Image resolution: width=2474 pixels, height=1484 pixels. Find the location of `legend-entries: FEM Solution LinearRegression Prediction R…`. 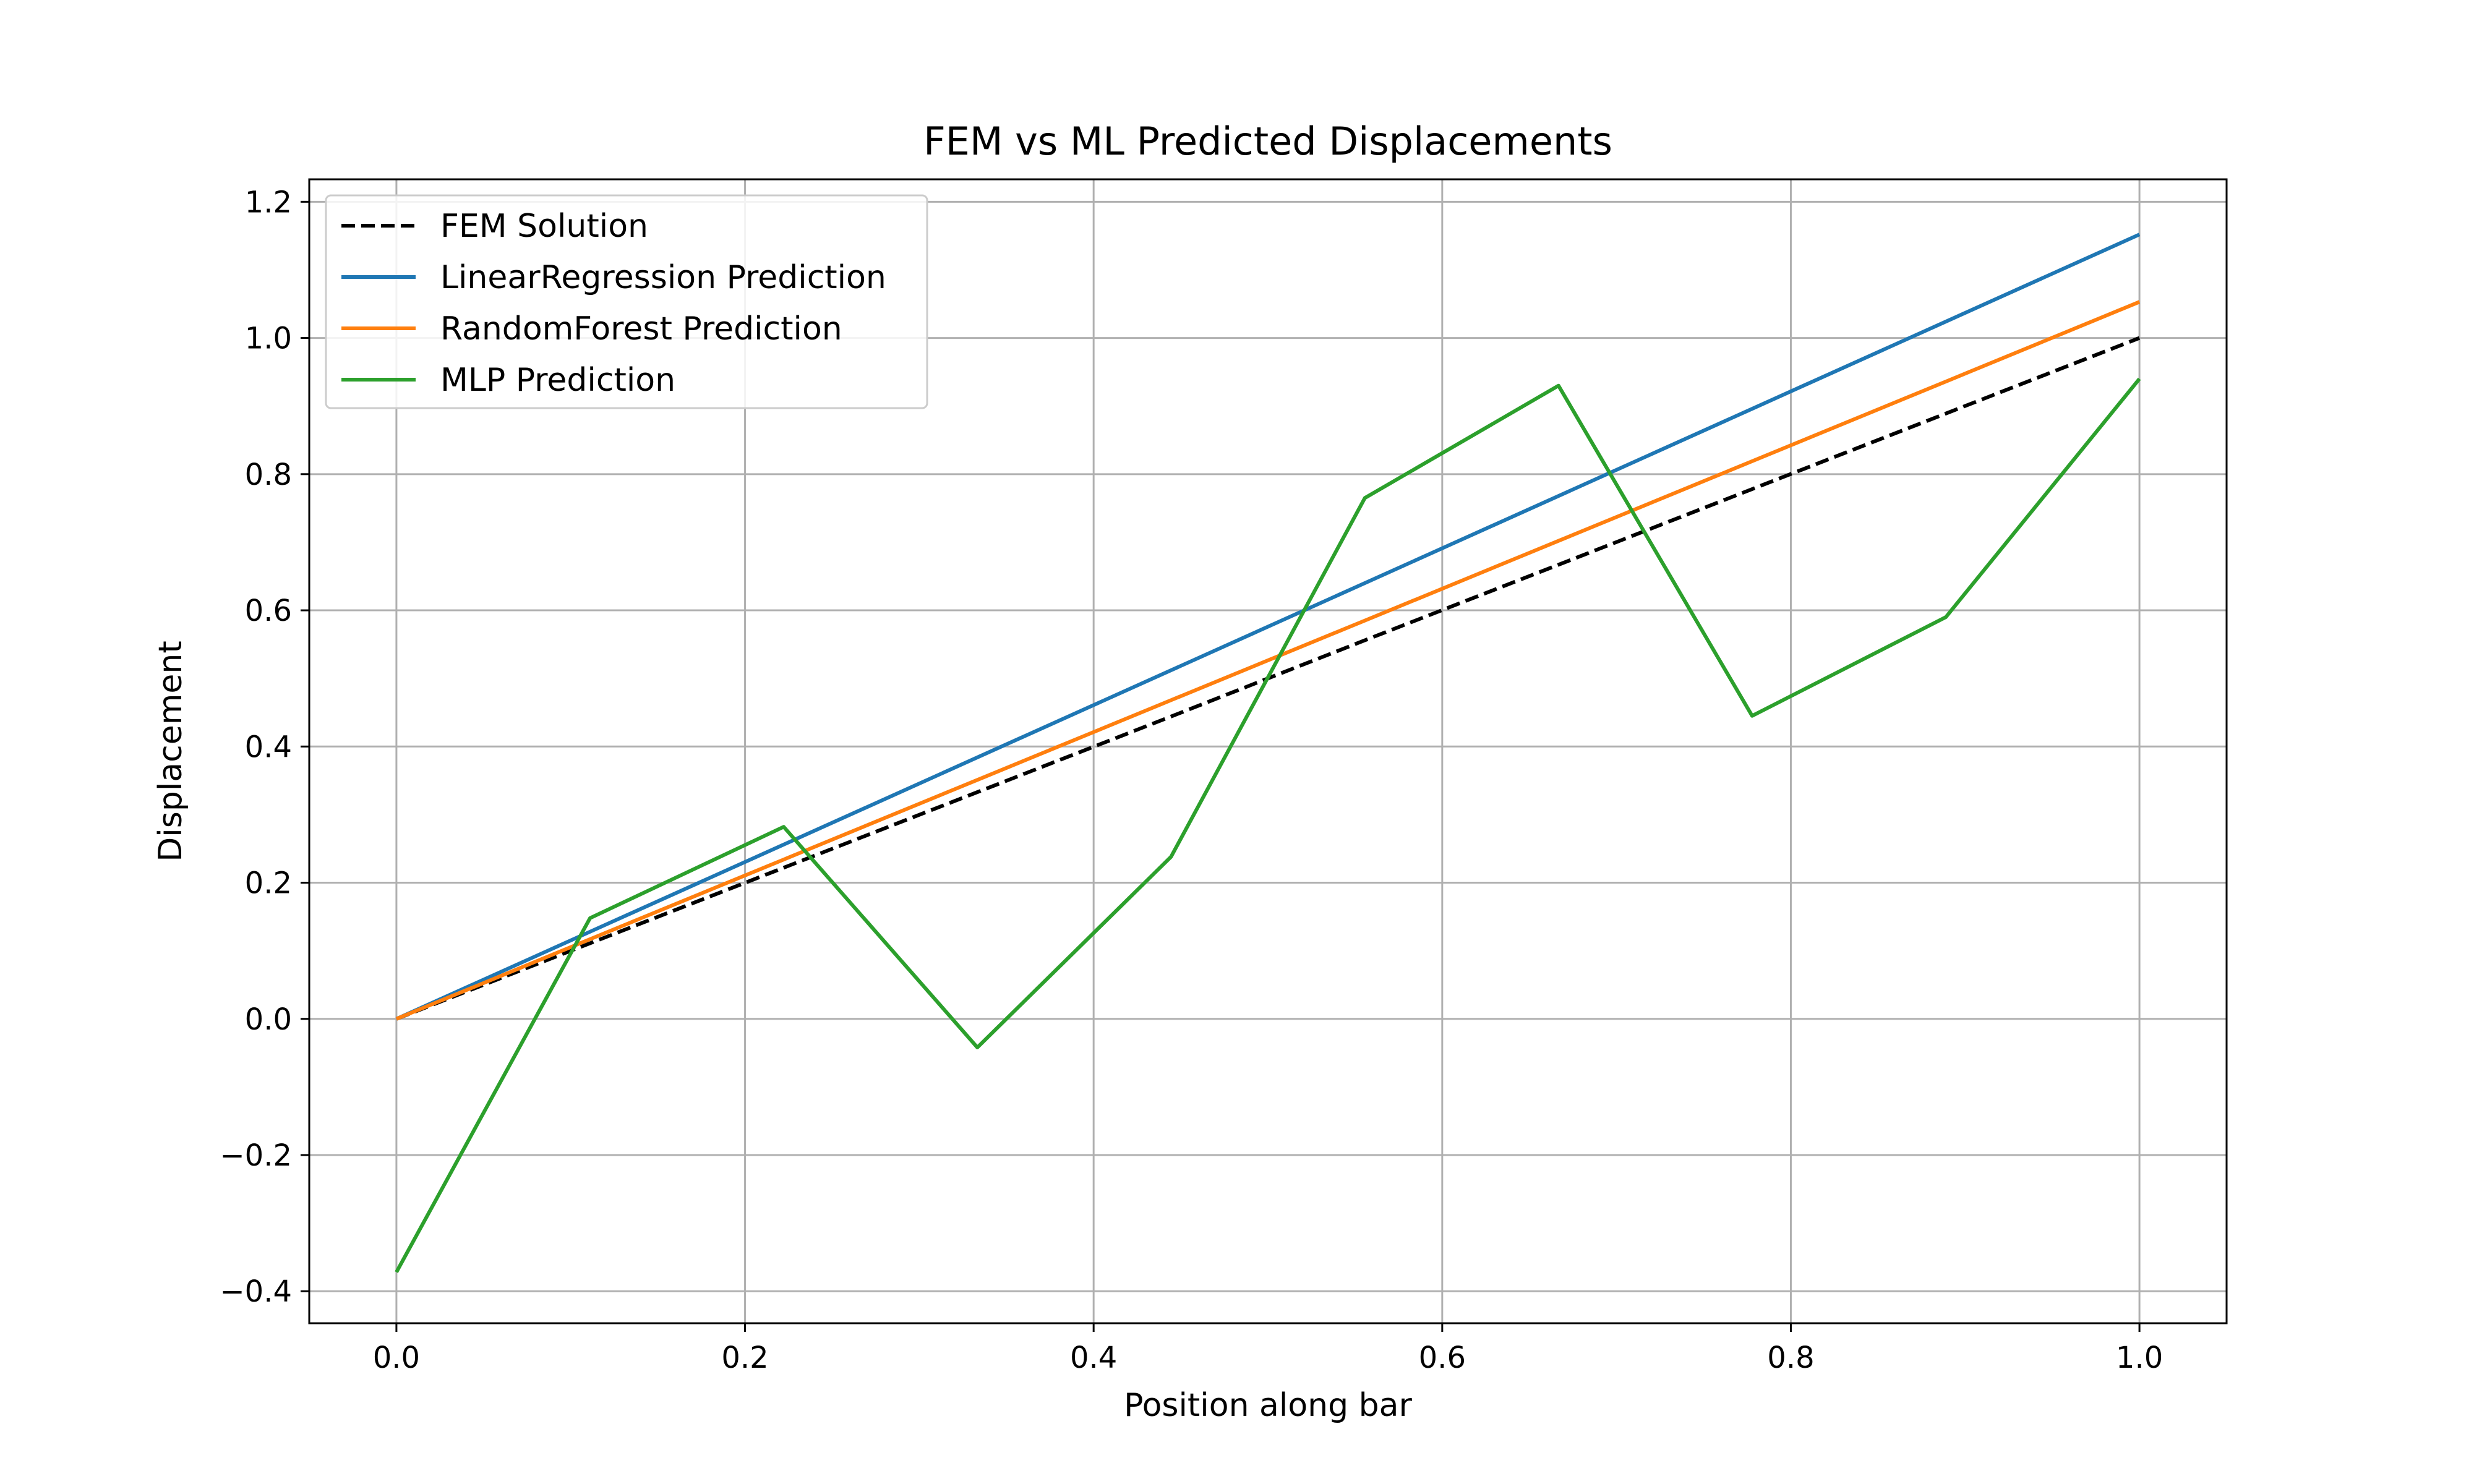

legend-entries: FEM Solution LinearRegression Prediction R… is located at coordinates (613, 303).